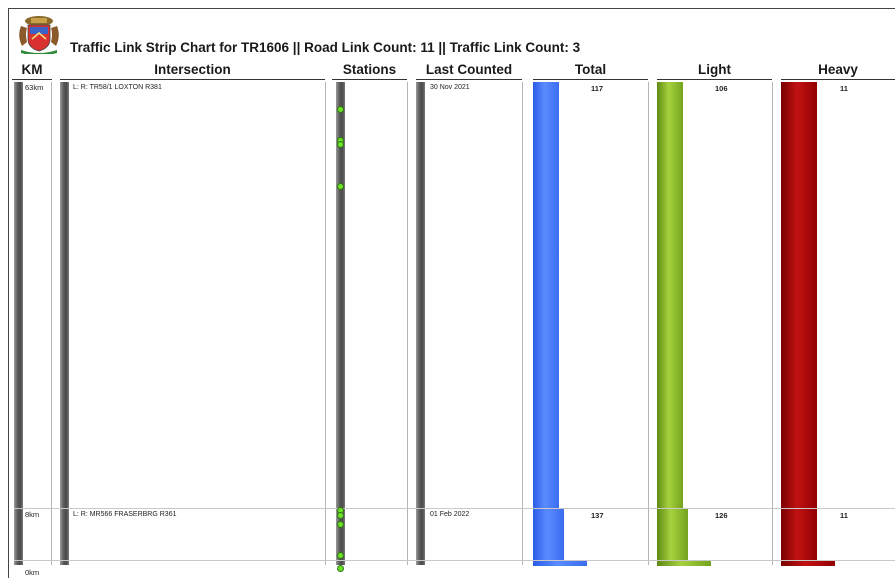  Describe the element at coordinates (772, 323) in the screenshot. I see `light-column-edge` at that location.